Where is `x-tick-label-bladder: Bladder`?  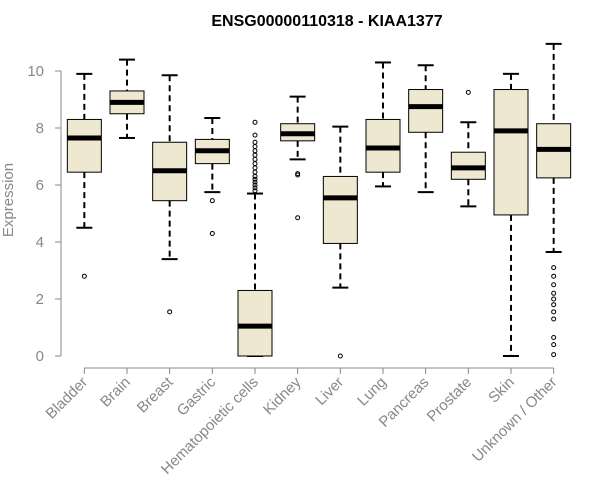 x-tick-label-bladder: Bladder is located at coordinates (67, 398).